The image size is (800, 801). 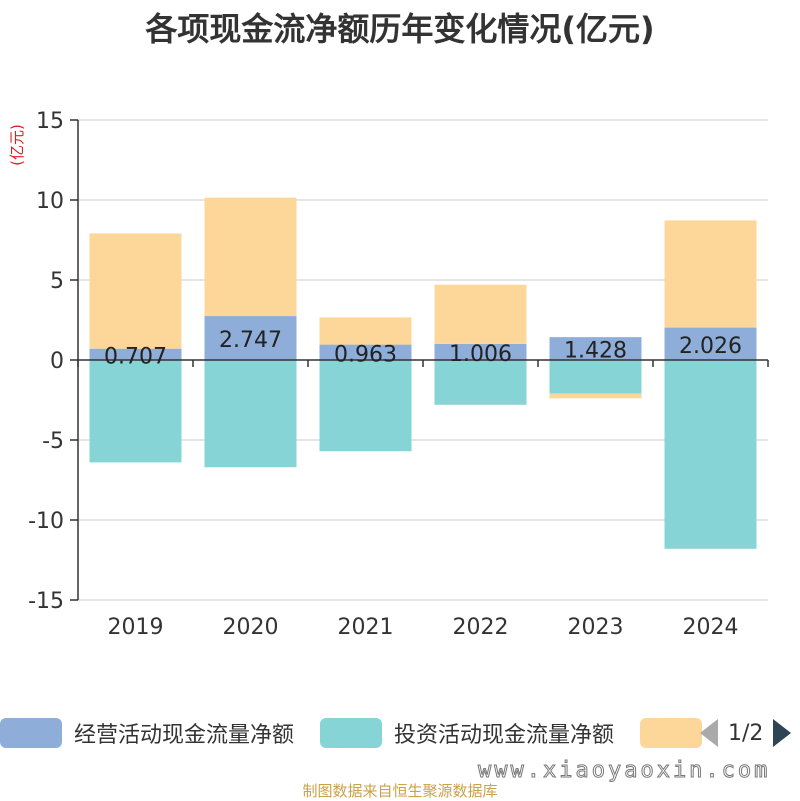 I want to click on bar-investing-2020, so click(x=250, y=414).